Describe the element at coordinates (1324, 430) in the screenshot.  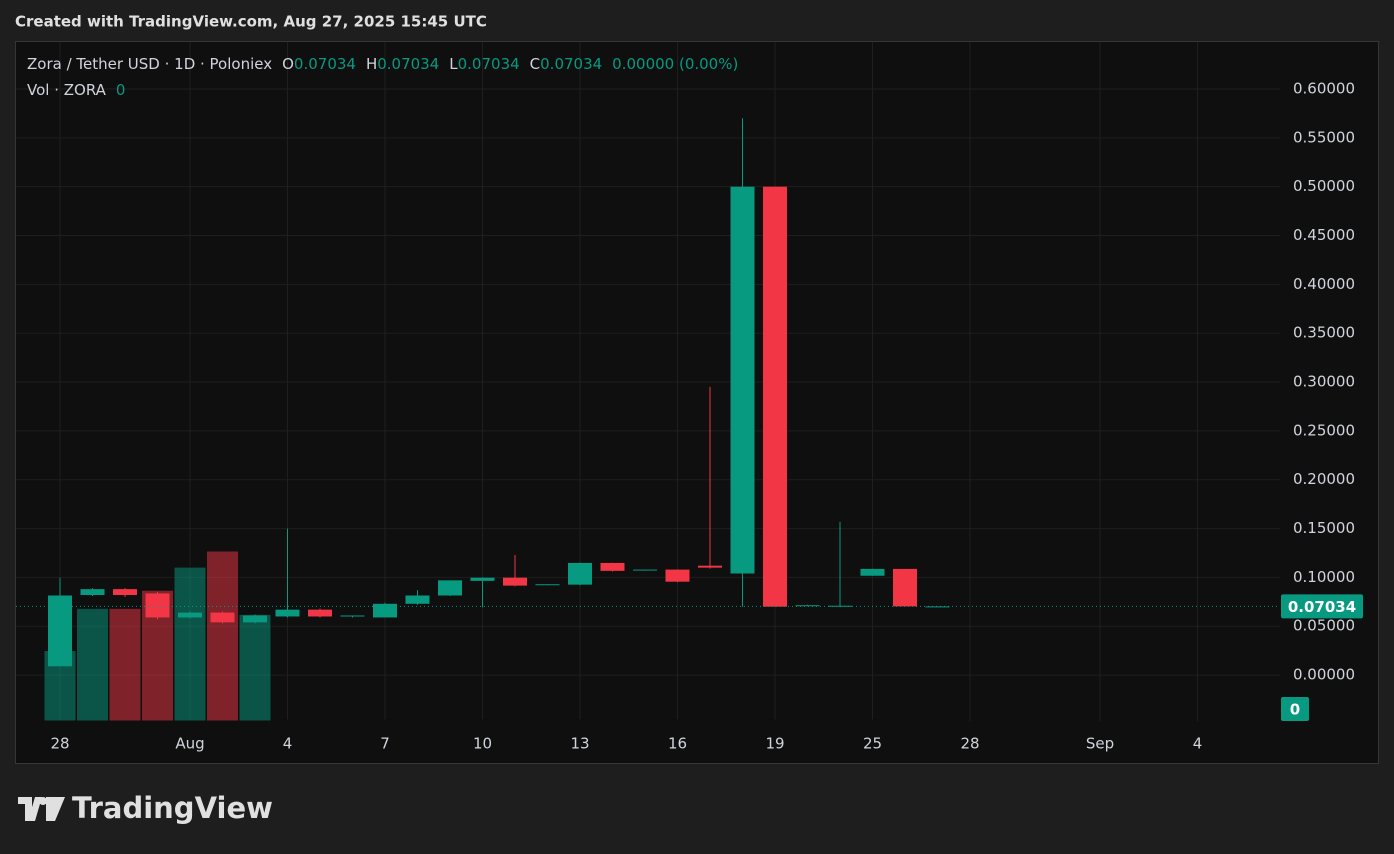
I see `y-tick-label: 0.25000` at that location.